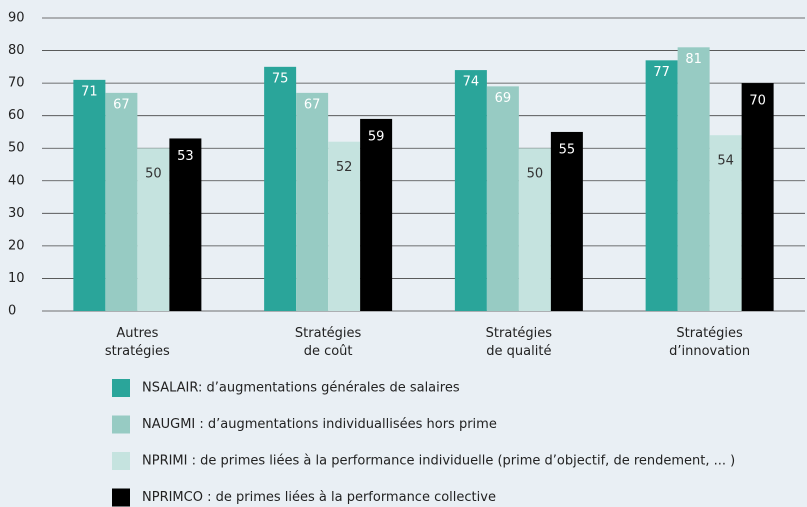  I want to click on y-tick-label: 80, so click(16, 50).